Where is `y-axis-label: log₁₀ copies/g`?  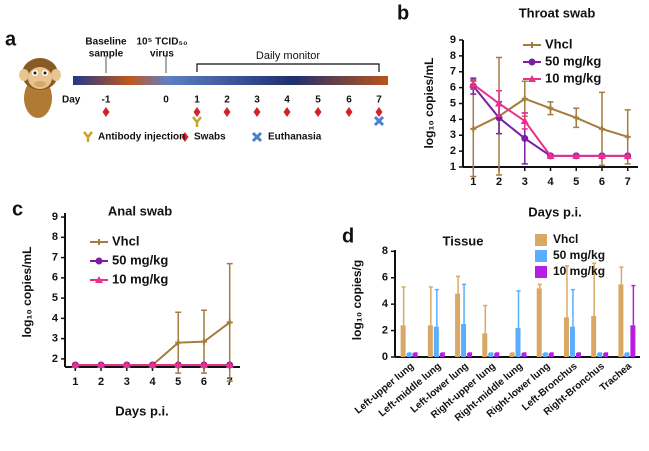 y-axis-label: log₁₀ copies/g is located at coordinates (357, 300).